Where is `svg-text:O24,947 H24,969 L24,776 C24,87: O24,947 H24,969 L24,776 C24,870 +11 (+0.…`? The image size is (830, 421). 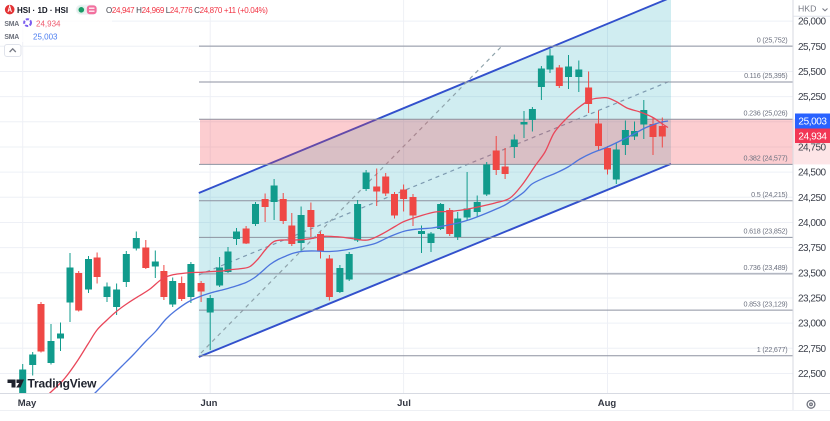 svg-text:O24,947 H24,969 L24,776 C24,87: O24,947 H24,969 L24,776 C24,870 +11 (+0.… is located at coordinates (187, 10).